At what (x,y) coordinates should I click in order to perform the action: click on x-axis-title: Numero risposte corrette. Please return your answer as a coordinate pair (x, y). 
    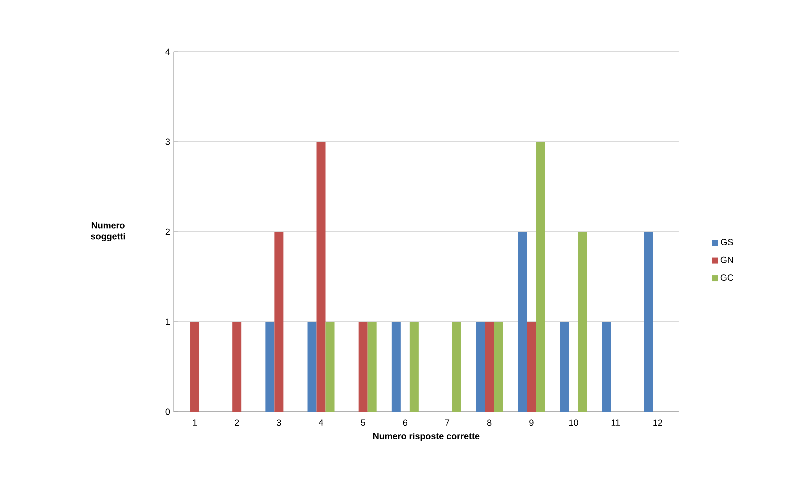
    Looking at the image, I should click on (426, 437).